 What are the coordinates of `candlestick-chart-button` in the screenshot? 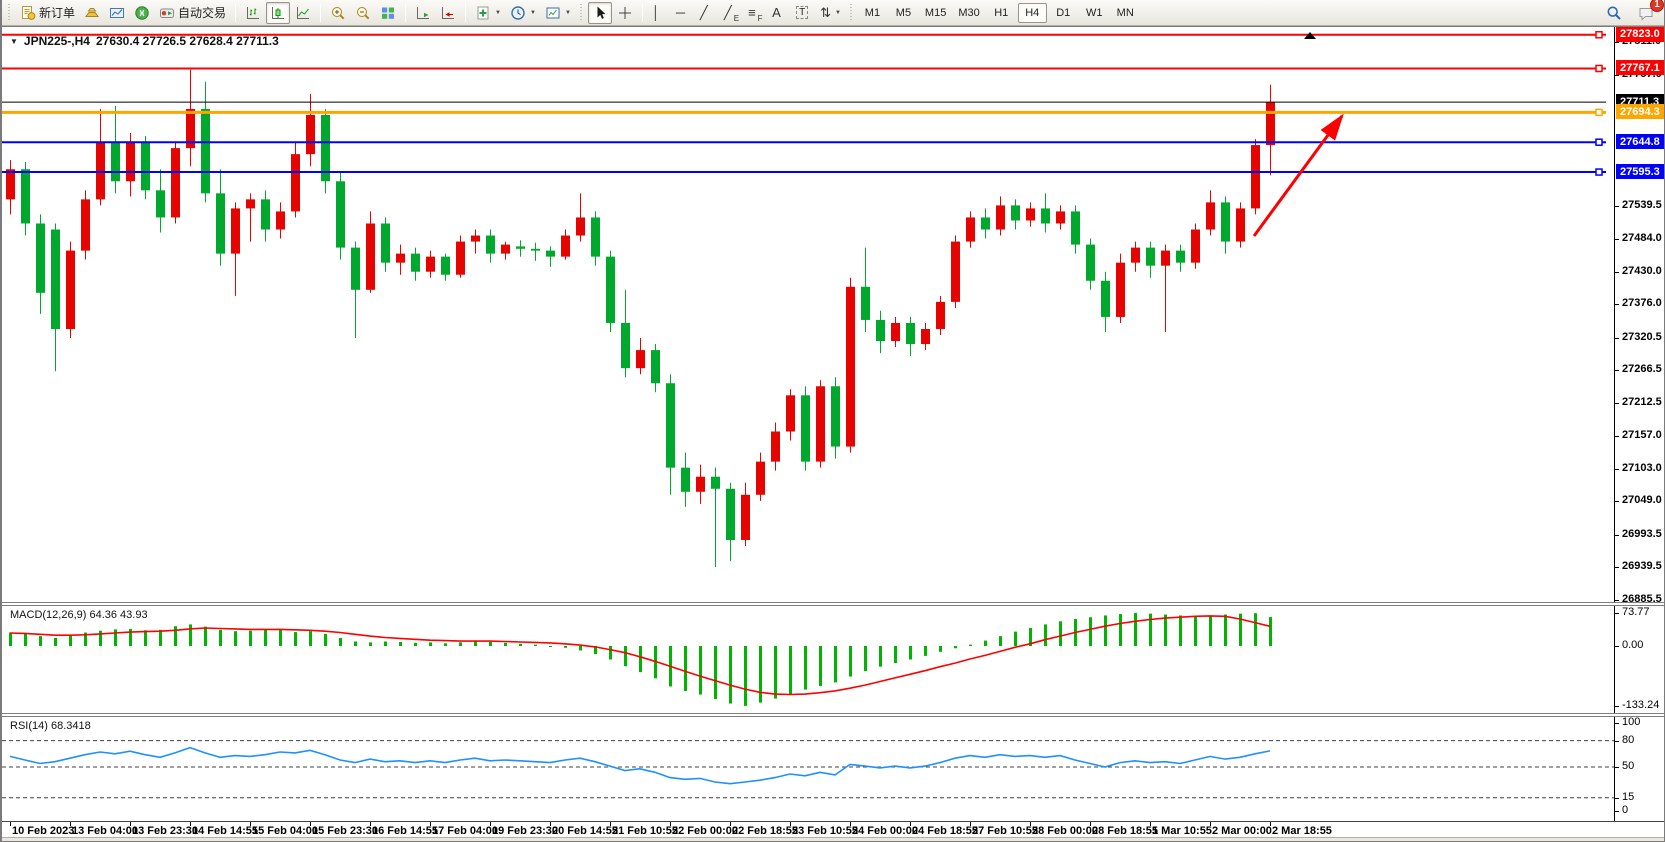 It's located at (278, 12).